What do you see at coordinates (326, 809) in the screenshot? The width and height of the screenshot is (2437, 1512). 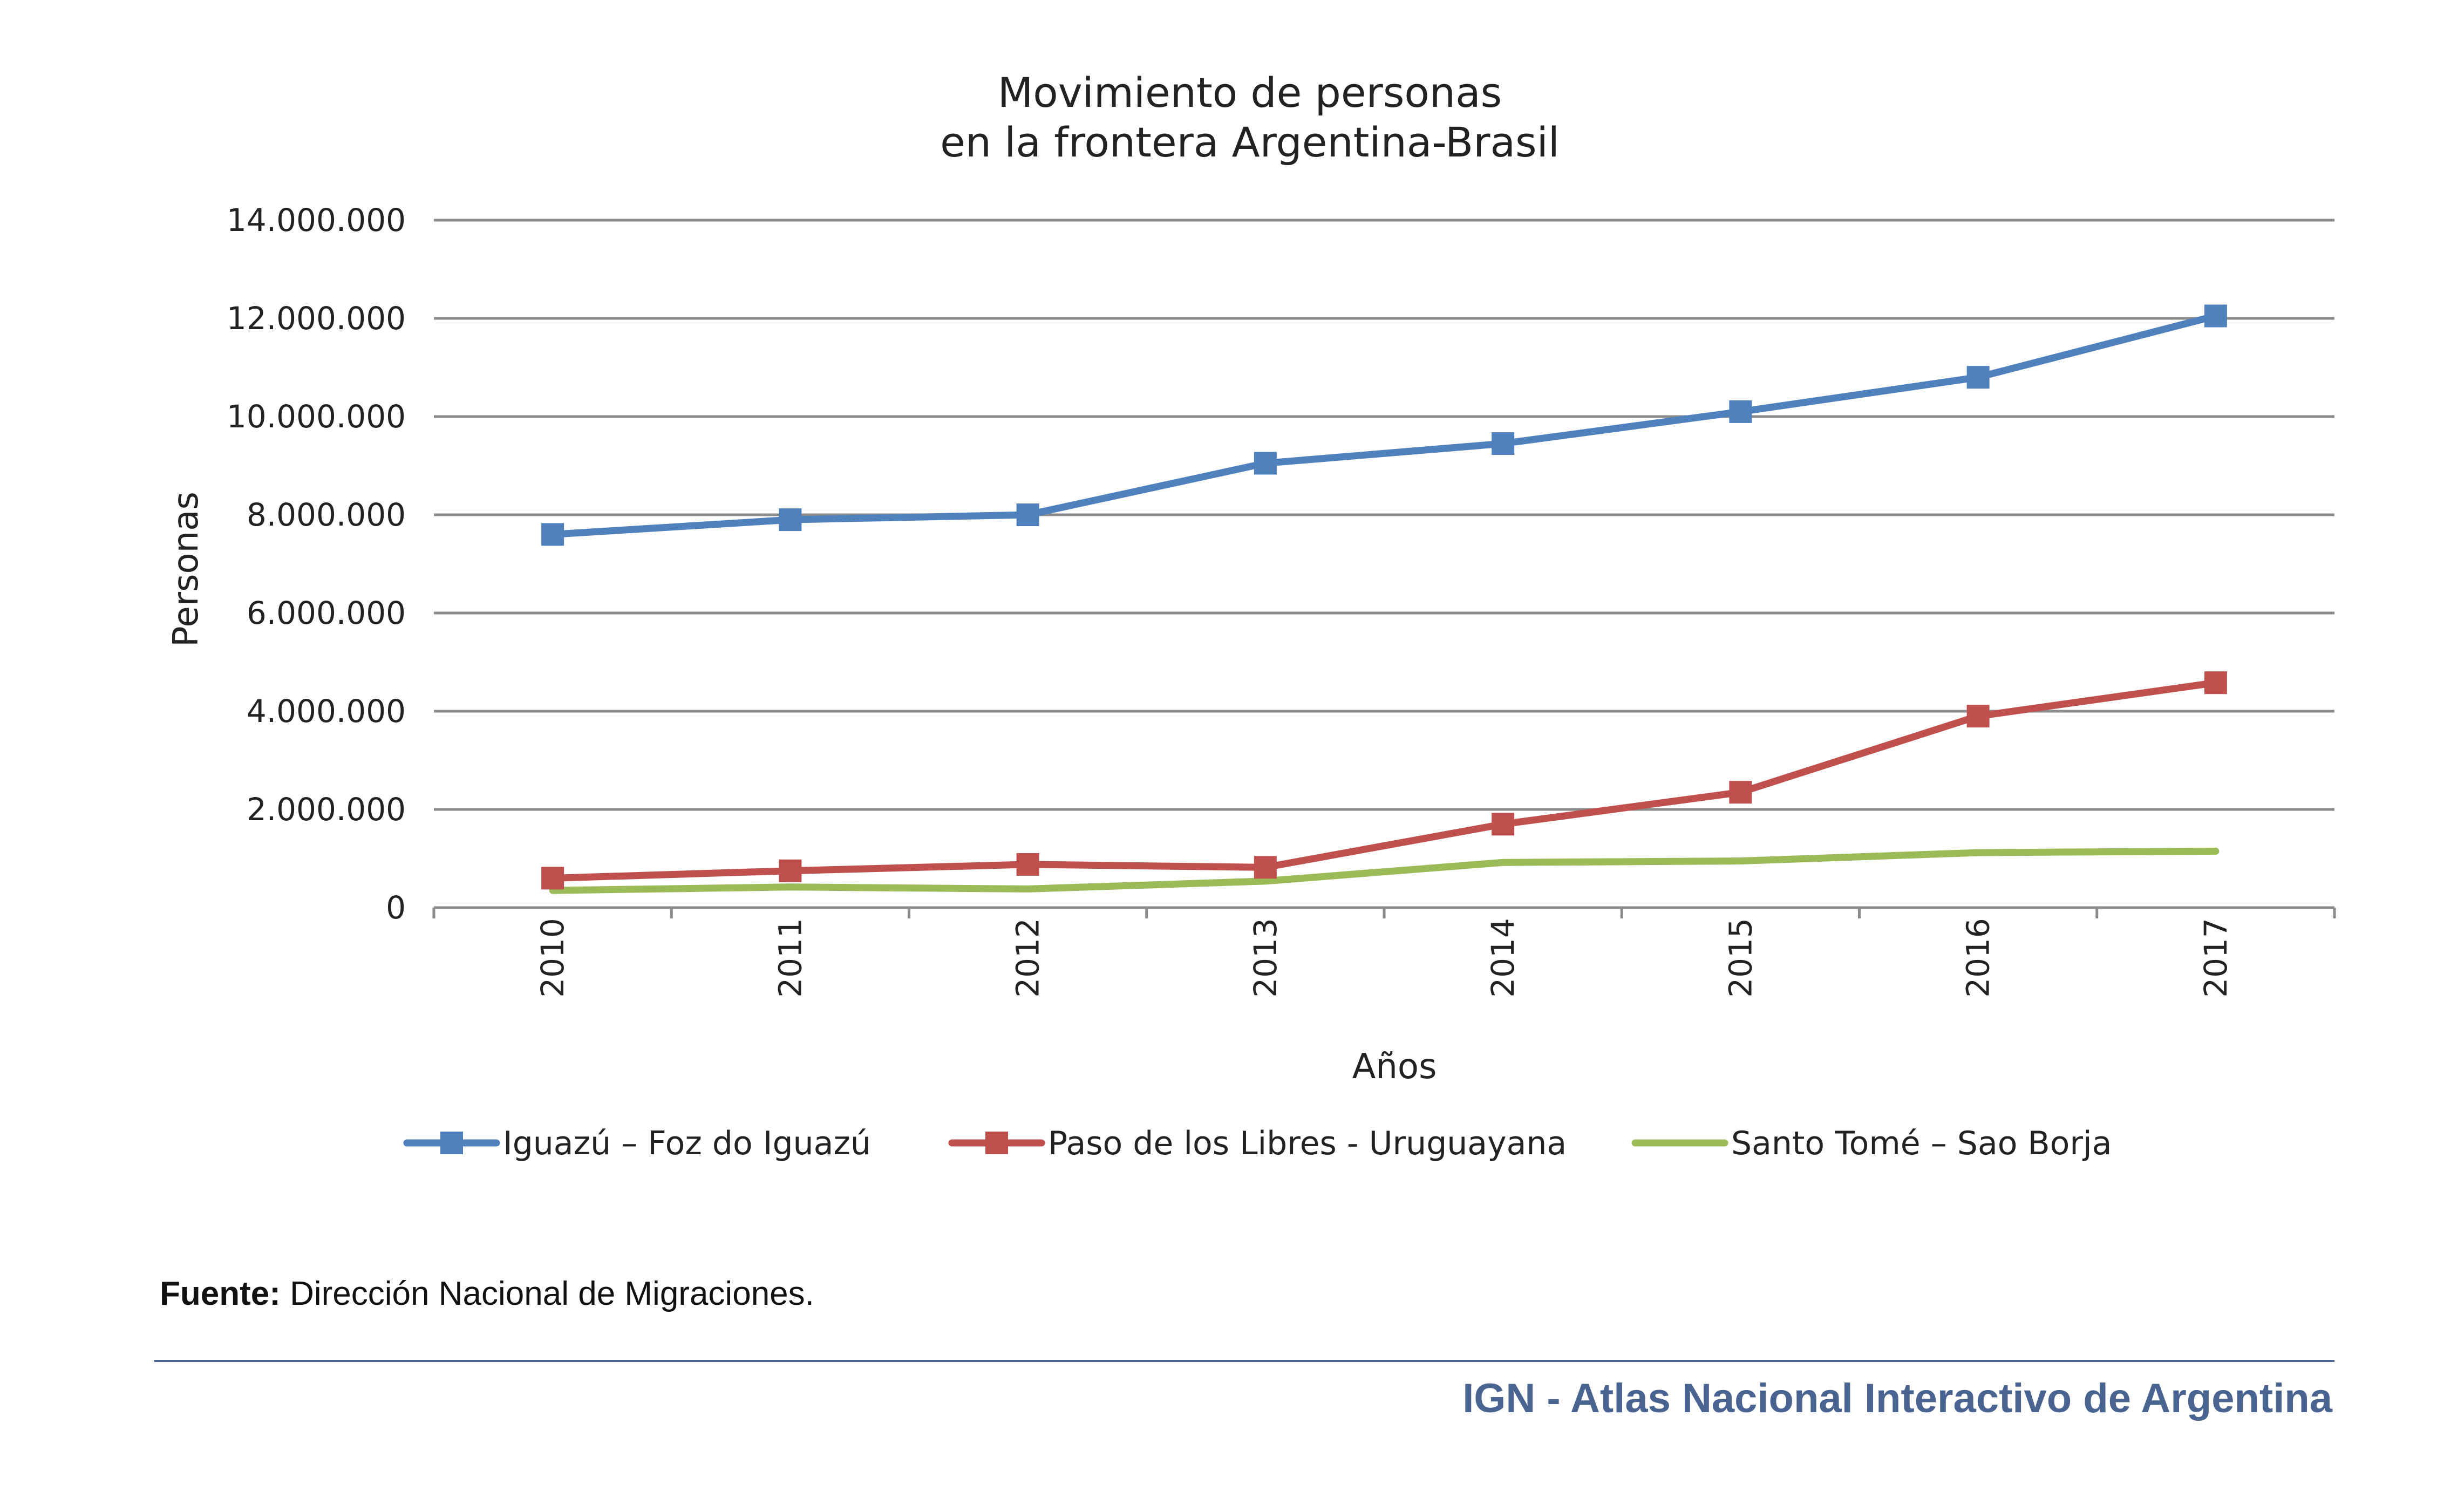 I see `y-tick-label: 2.000.000` at bounding box center [326, 809].